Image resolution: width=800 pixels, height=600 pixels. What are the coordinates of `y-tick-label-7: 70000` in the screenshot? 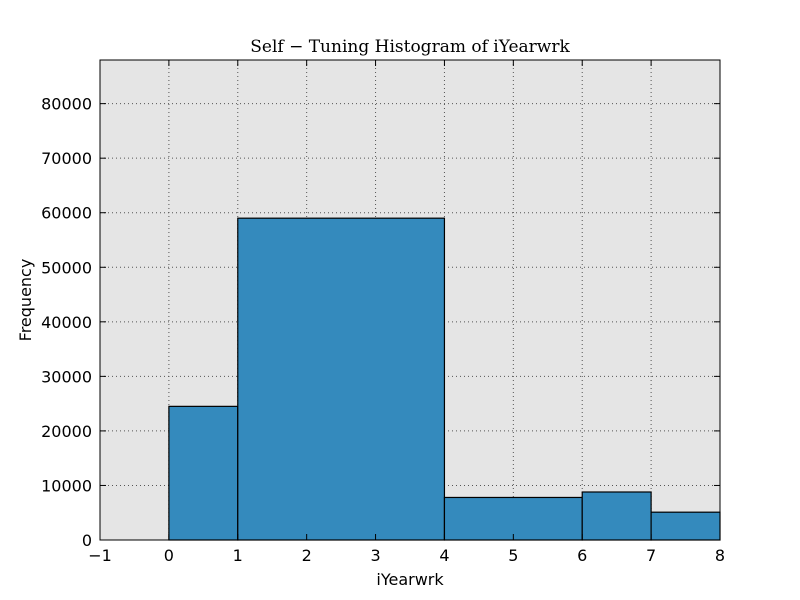 It's located at (66, 158).